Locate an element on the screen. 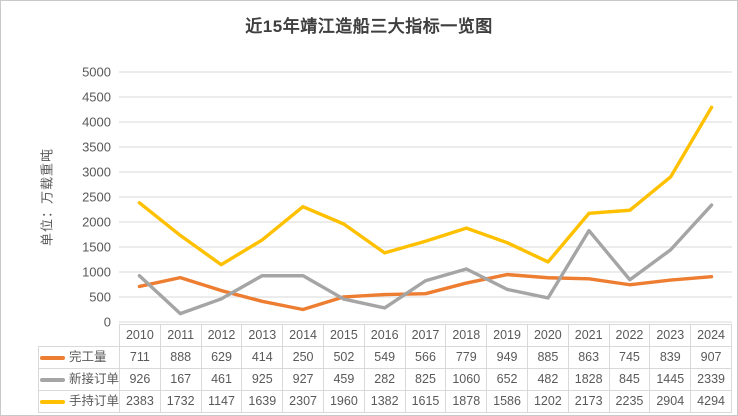 The height and width of the screenshot is (416, 738). value-cell-orders-on-hand: 1878 is located at coordinates (466, 401).